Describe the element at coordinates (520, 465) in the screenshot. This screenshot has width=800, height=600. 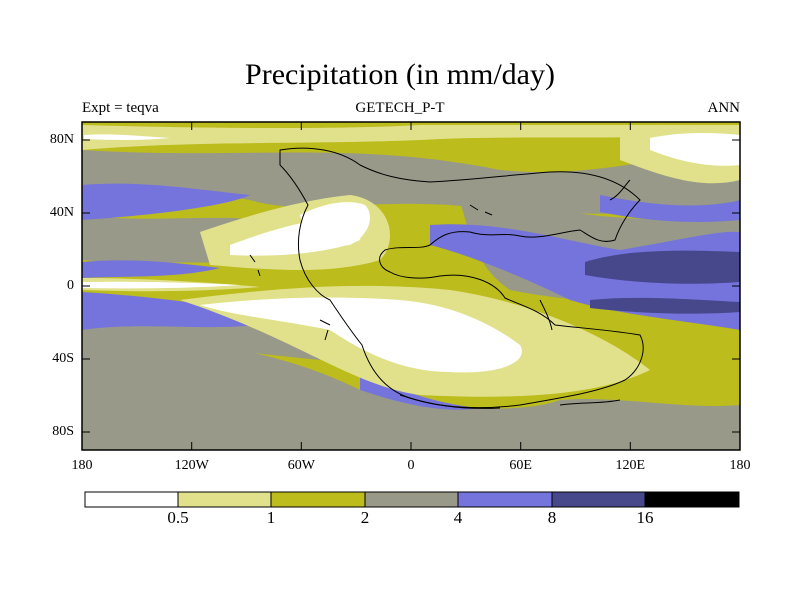
I see `lon-label: 60E` at that location.